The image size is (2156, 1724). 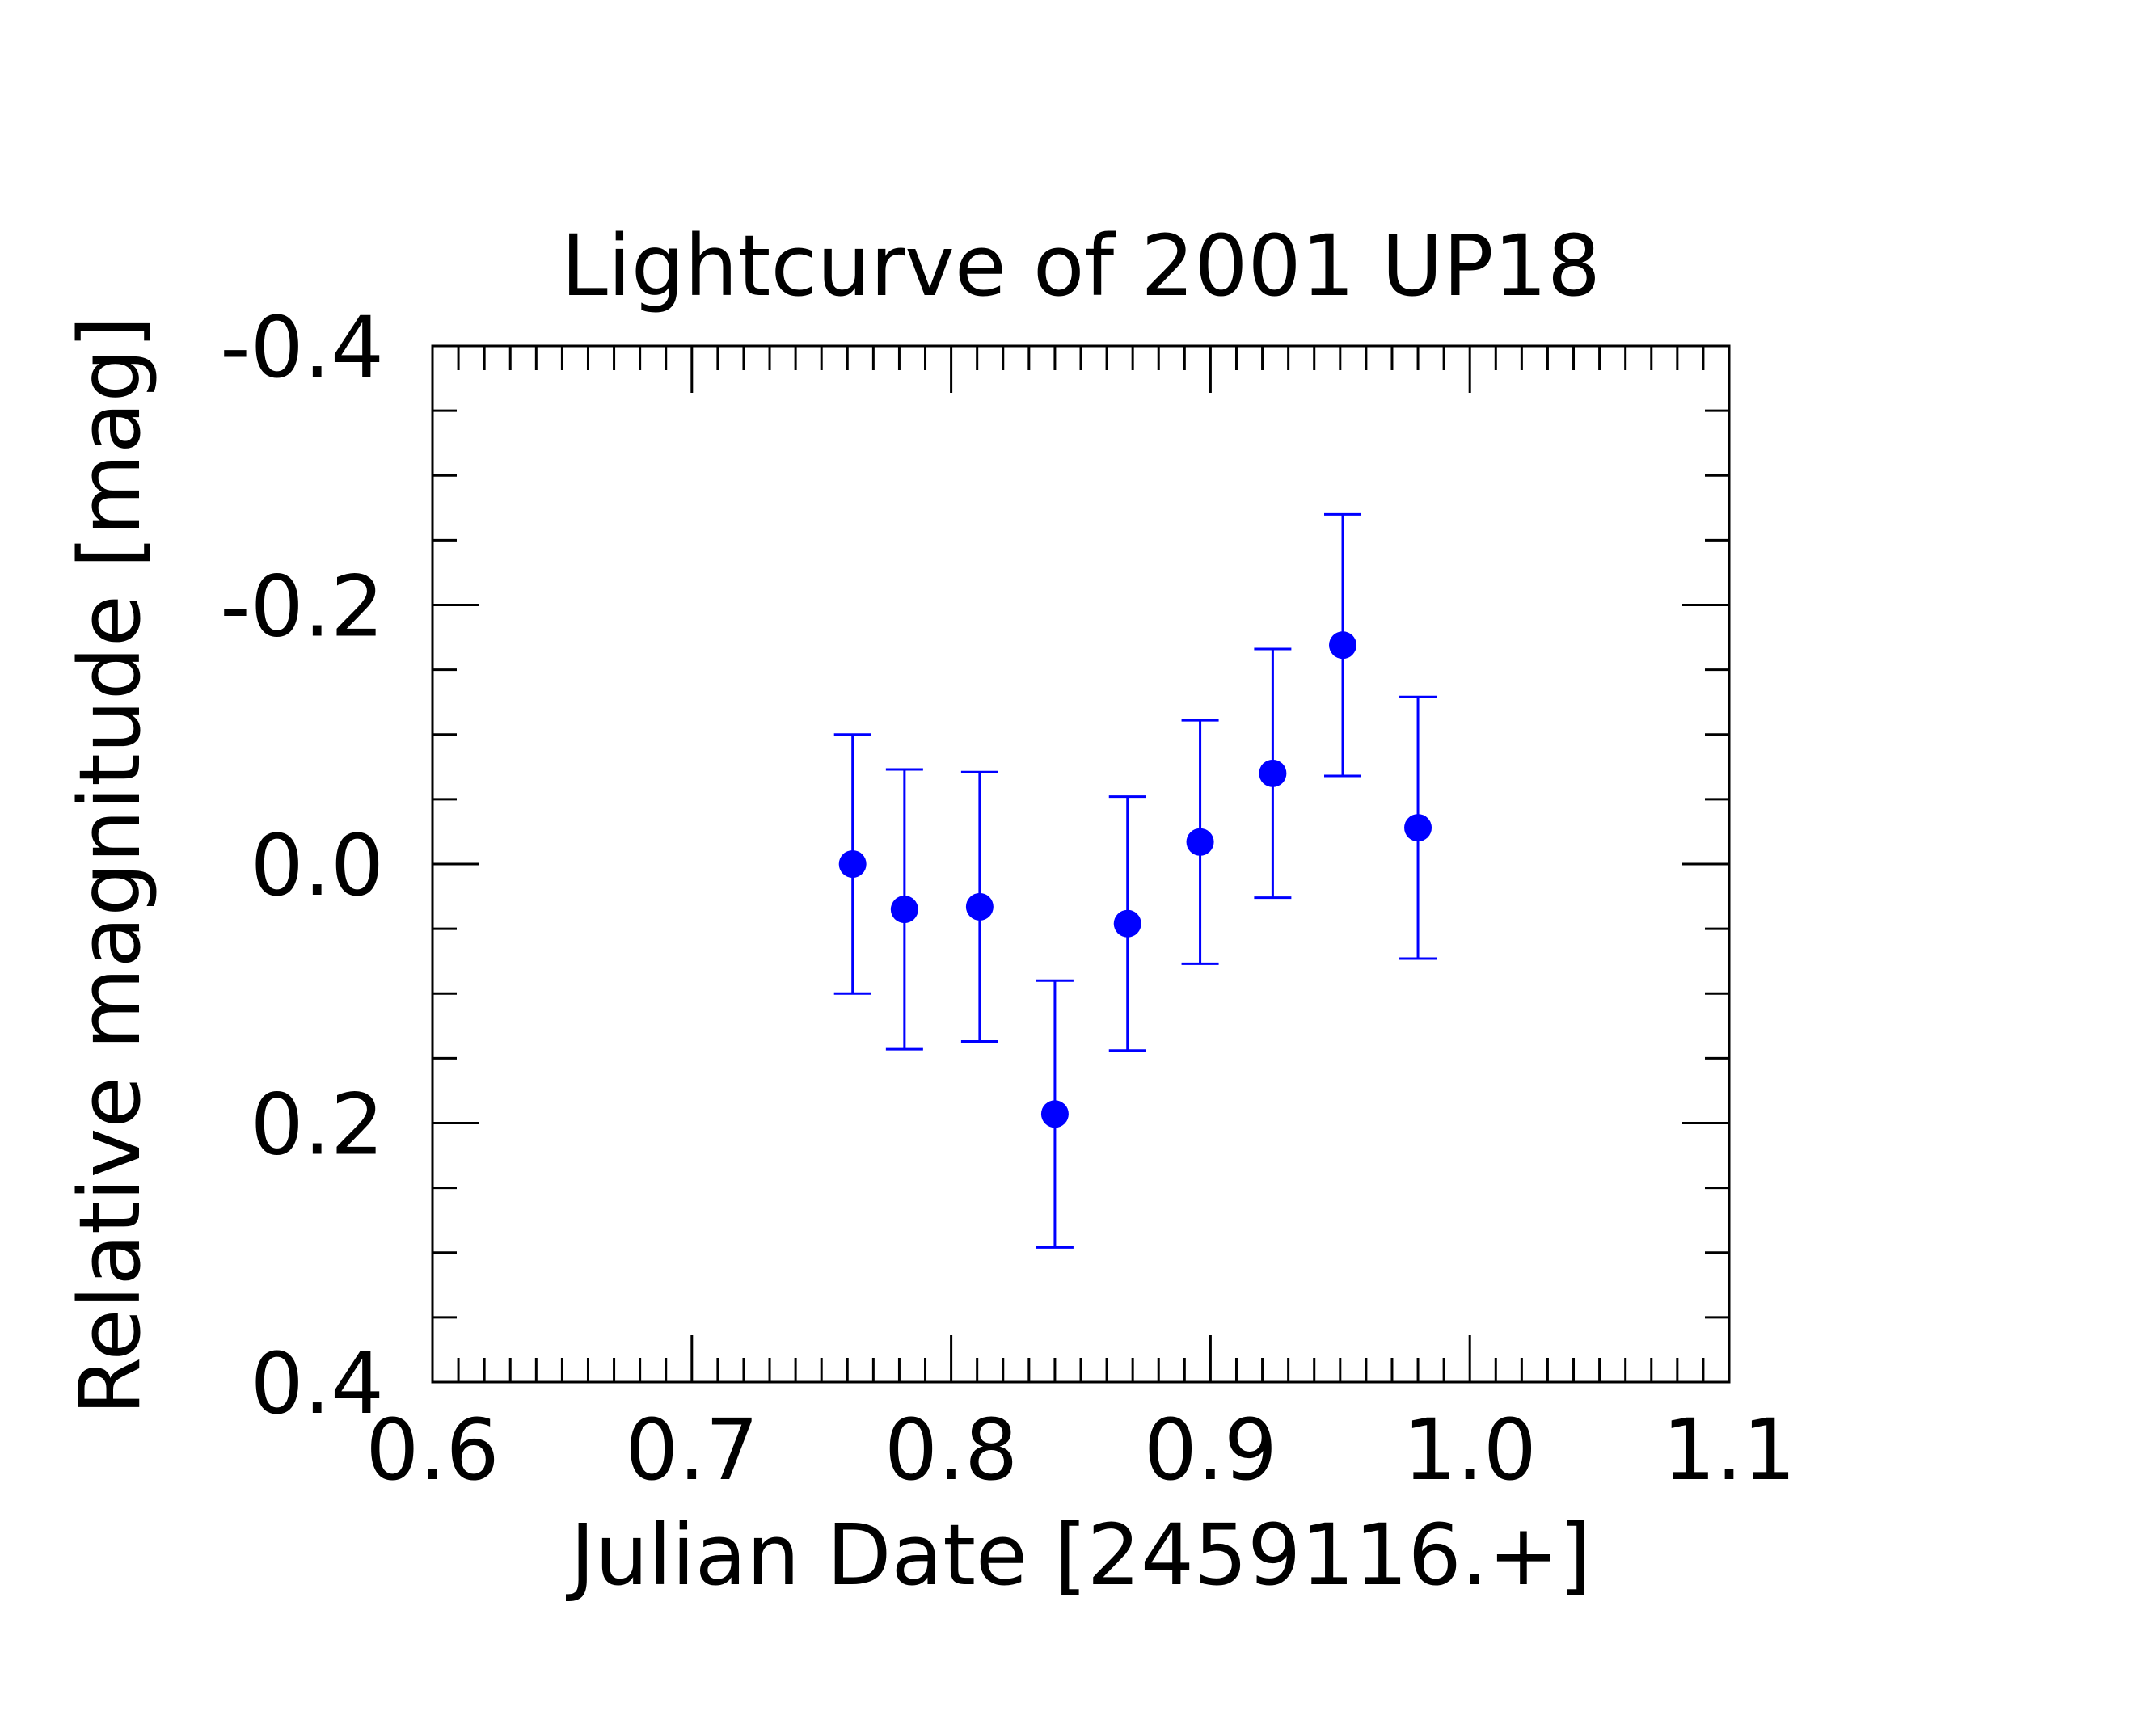 I want to click on x-axis-label: Julian Date [2459116.+], so click(x=1078, y=1555).